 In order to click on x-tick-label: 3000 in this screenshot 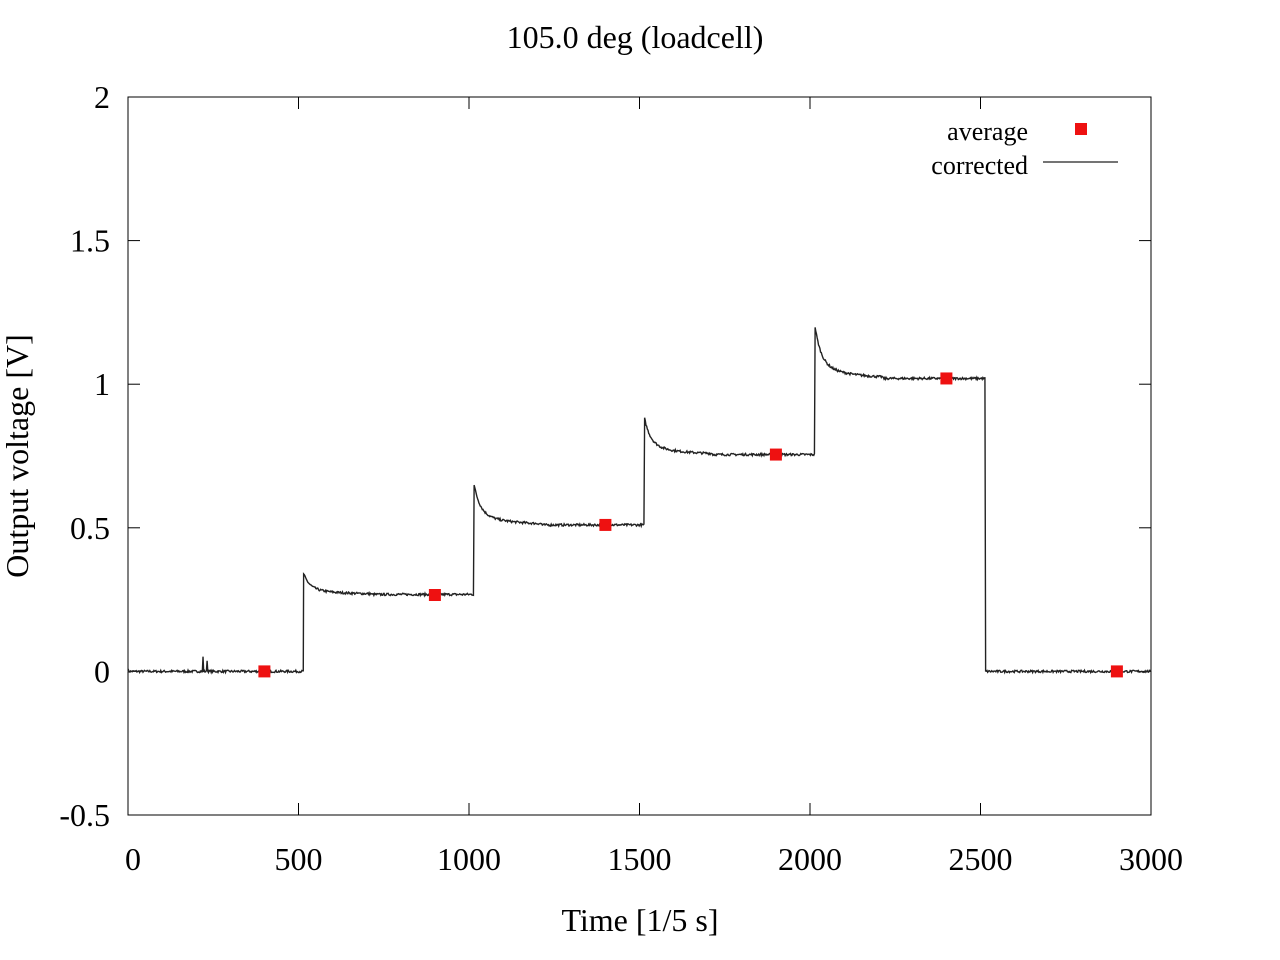, I will do `click(1151, 859)`.